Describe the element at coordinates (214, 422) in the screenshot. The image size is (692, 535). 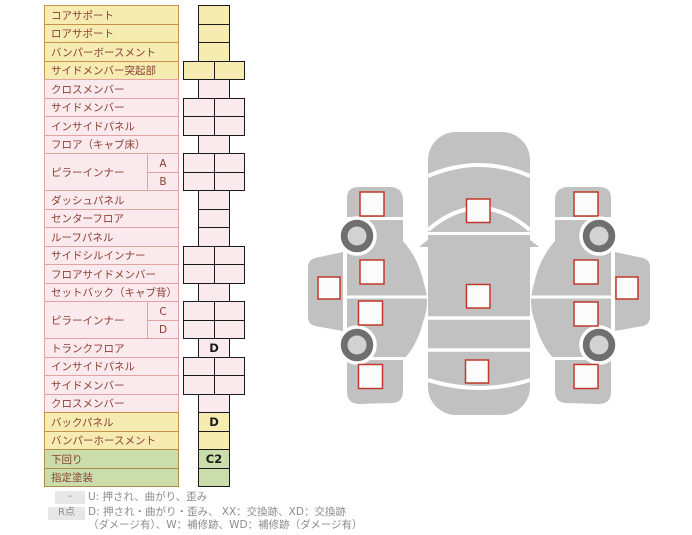
I see `damage-cell-back-panel: D` at that location.